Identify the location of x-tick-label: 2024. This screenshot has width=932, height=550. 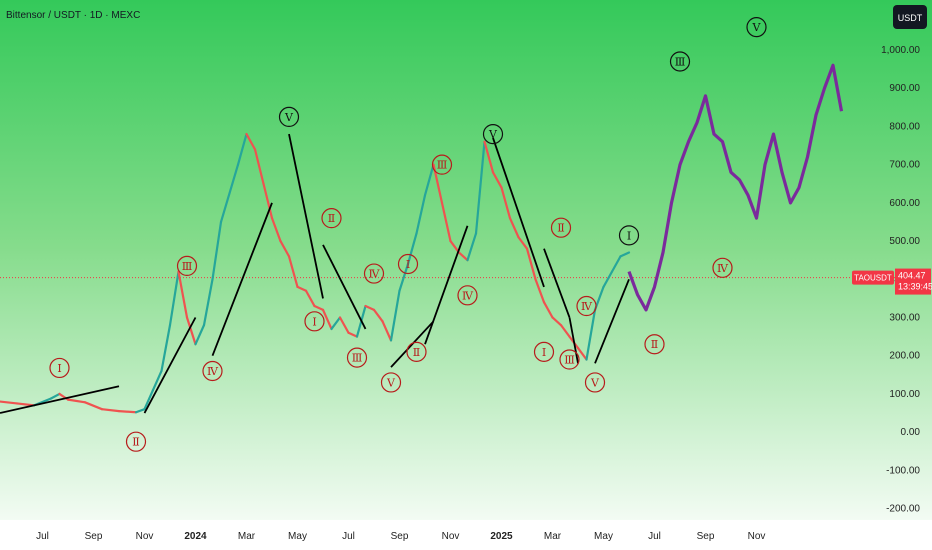
(195, 536).